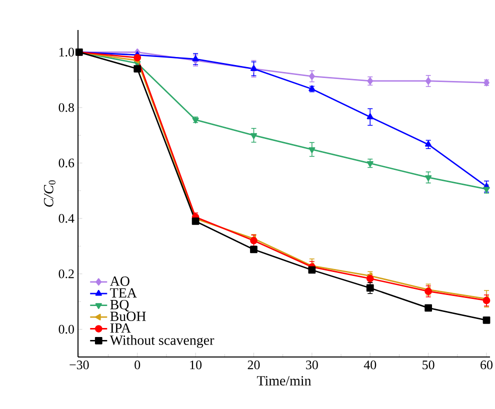 This screenshot has width=495, height=409. Describe the element at coordinates (66, 218) in the screenshot. I see `y-tick-label: 0.4` at that location.